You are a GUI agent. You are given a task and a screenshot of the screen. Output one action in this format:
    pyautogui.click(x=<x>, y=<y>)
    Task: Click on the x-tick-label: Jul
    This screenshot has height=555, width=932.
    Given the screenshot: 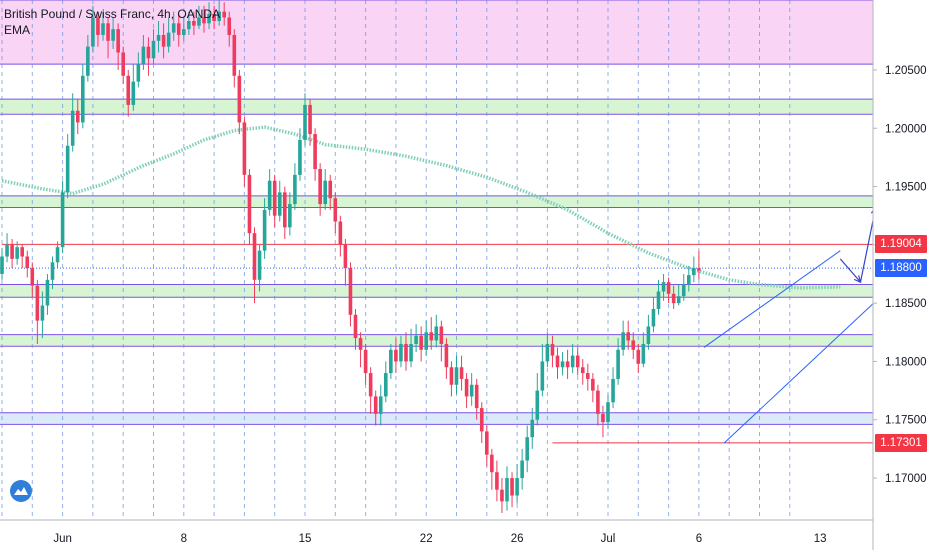 What is the action you would take?
    pyautogui.click(x=608, y=539)
    